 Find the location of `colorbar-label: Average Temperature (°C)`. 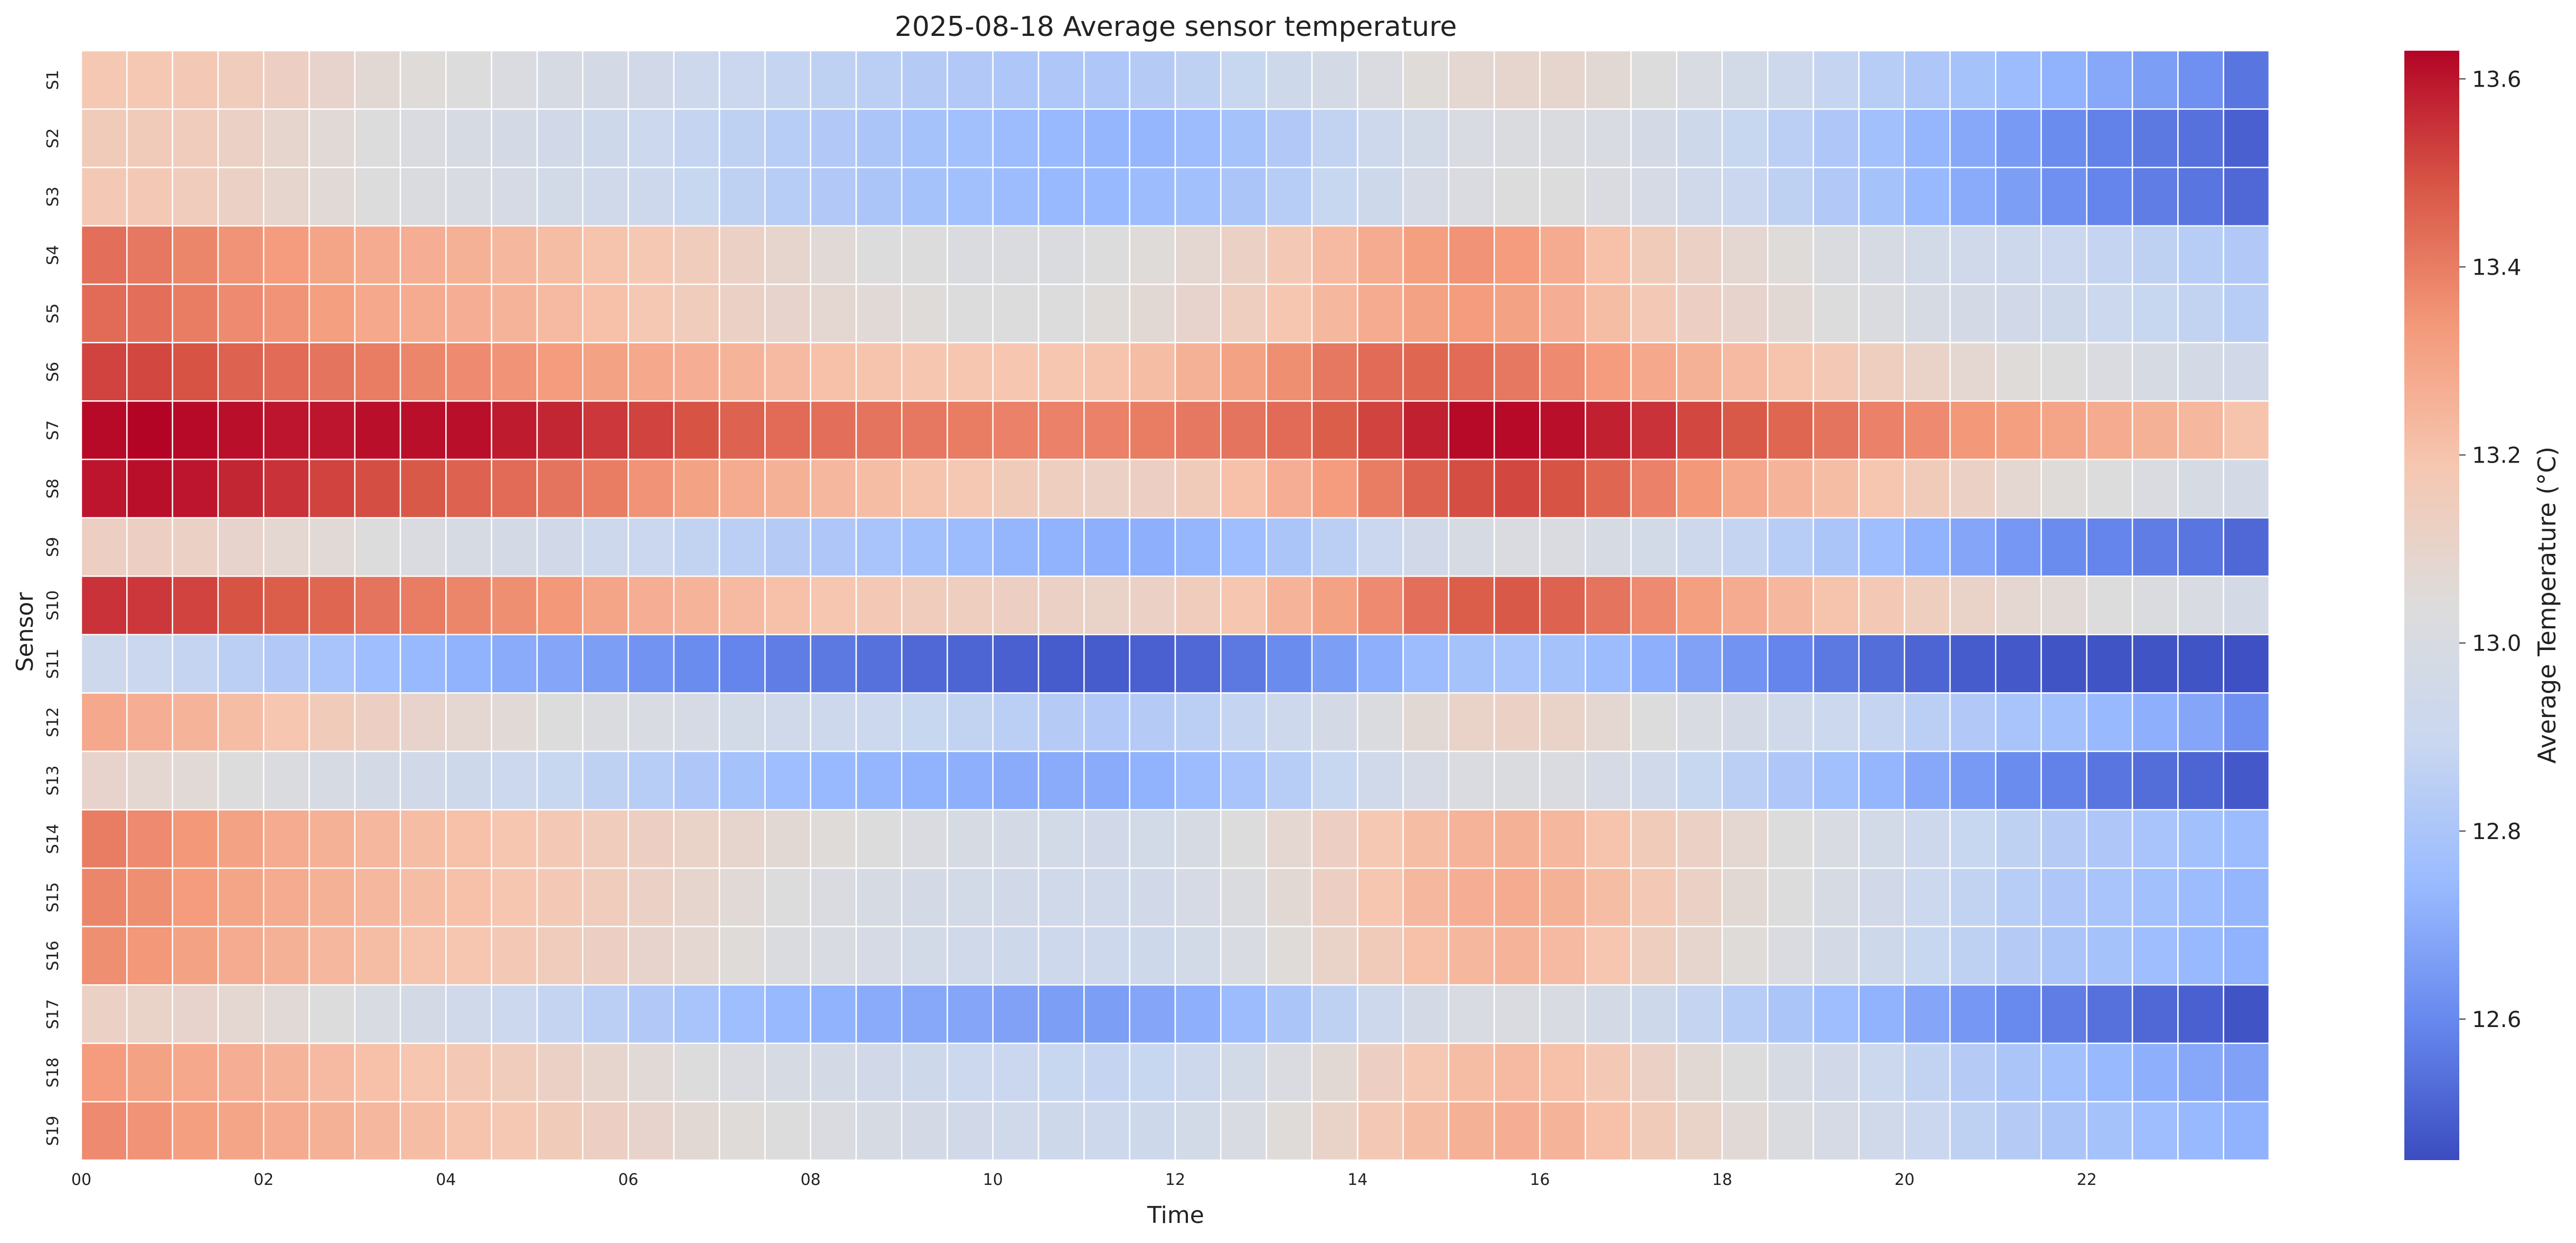

colorbar-label: Average Temperature (°C) is located at coordinates (2547, 605).